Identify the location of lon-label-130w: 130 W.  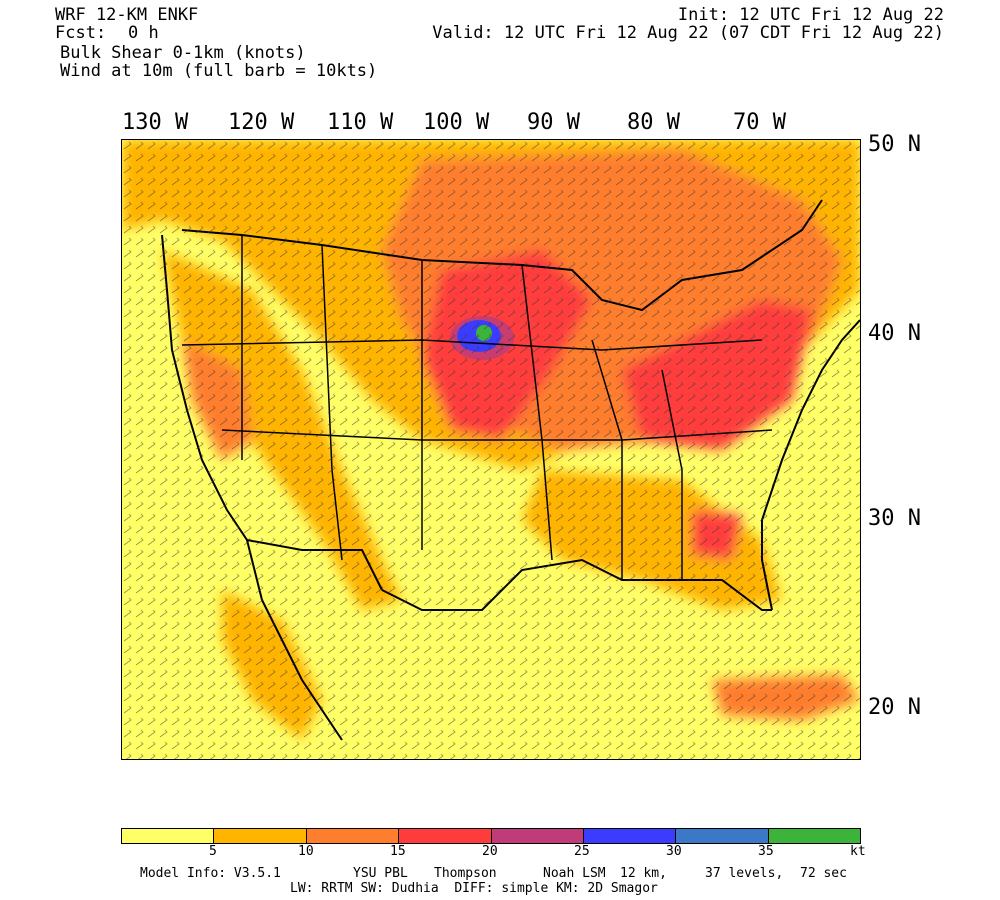
(155, 122).